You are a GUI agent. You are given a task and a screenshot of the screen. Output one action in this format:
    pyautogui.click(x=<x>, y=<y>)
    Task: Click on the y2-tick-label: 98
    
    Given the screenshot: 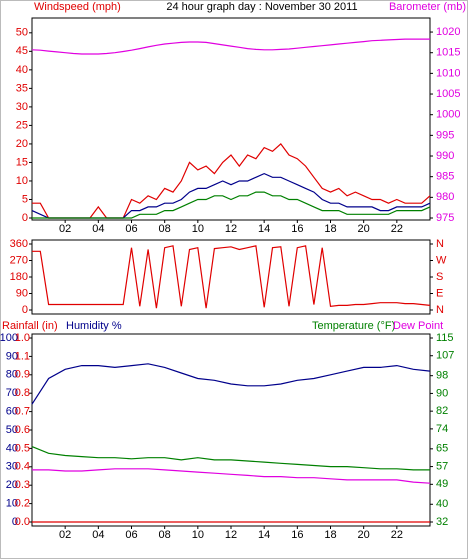 What is the action you would take?
    pyautogui.click(x=442, y=376)
    